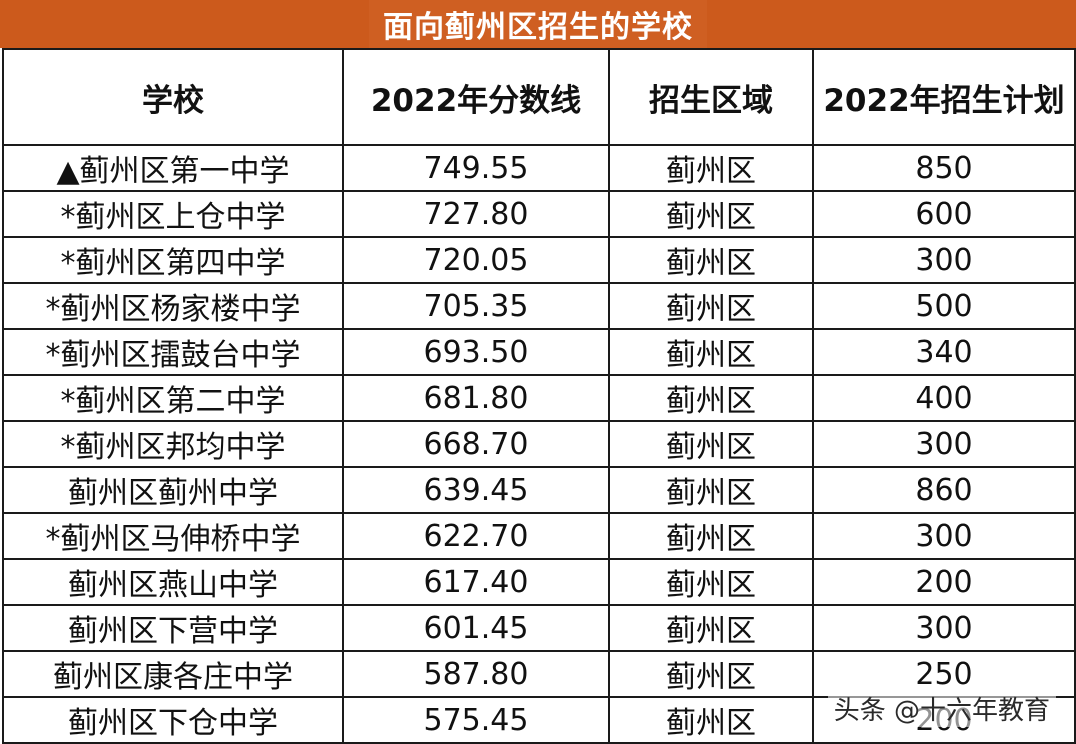 This screenshot has width=1076, height=744. Describe the element at coordinates (944, 582) in the screenshot. I see `plan-cell: 200` at that location.